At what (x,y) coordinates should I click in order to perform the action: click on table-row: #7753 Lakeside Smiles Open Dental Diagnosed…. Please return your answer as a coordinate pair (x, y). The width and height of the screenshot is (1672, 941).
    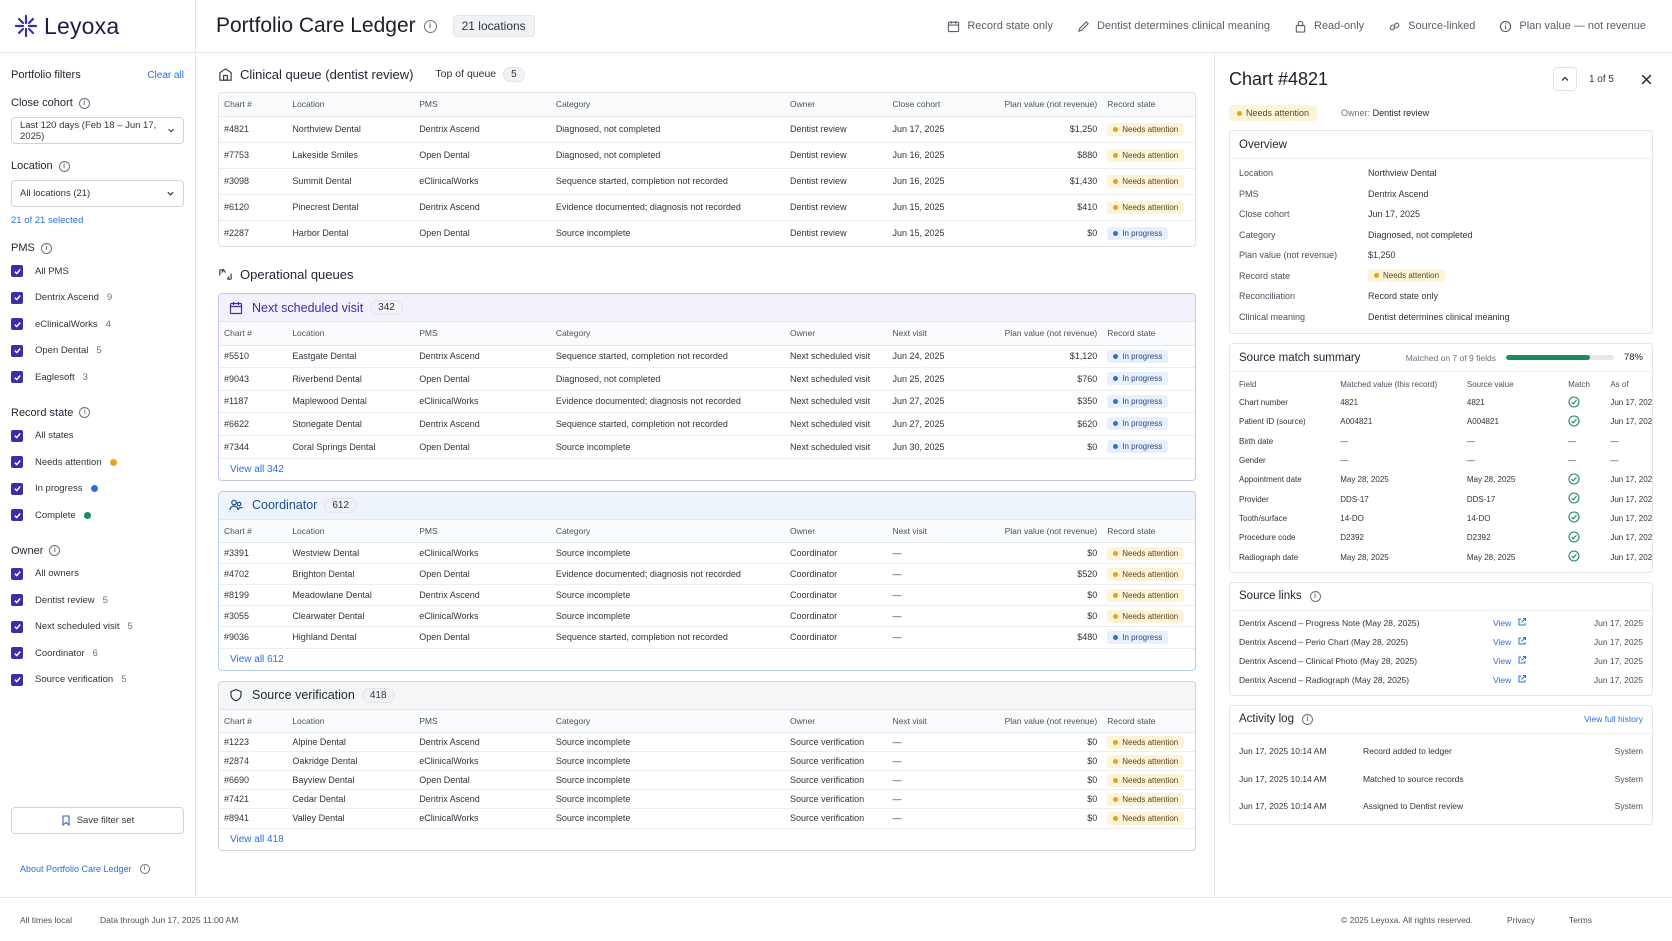
    Looking at the image, I should click on (707, 155).